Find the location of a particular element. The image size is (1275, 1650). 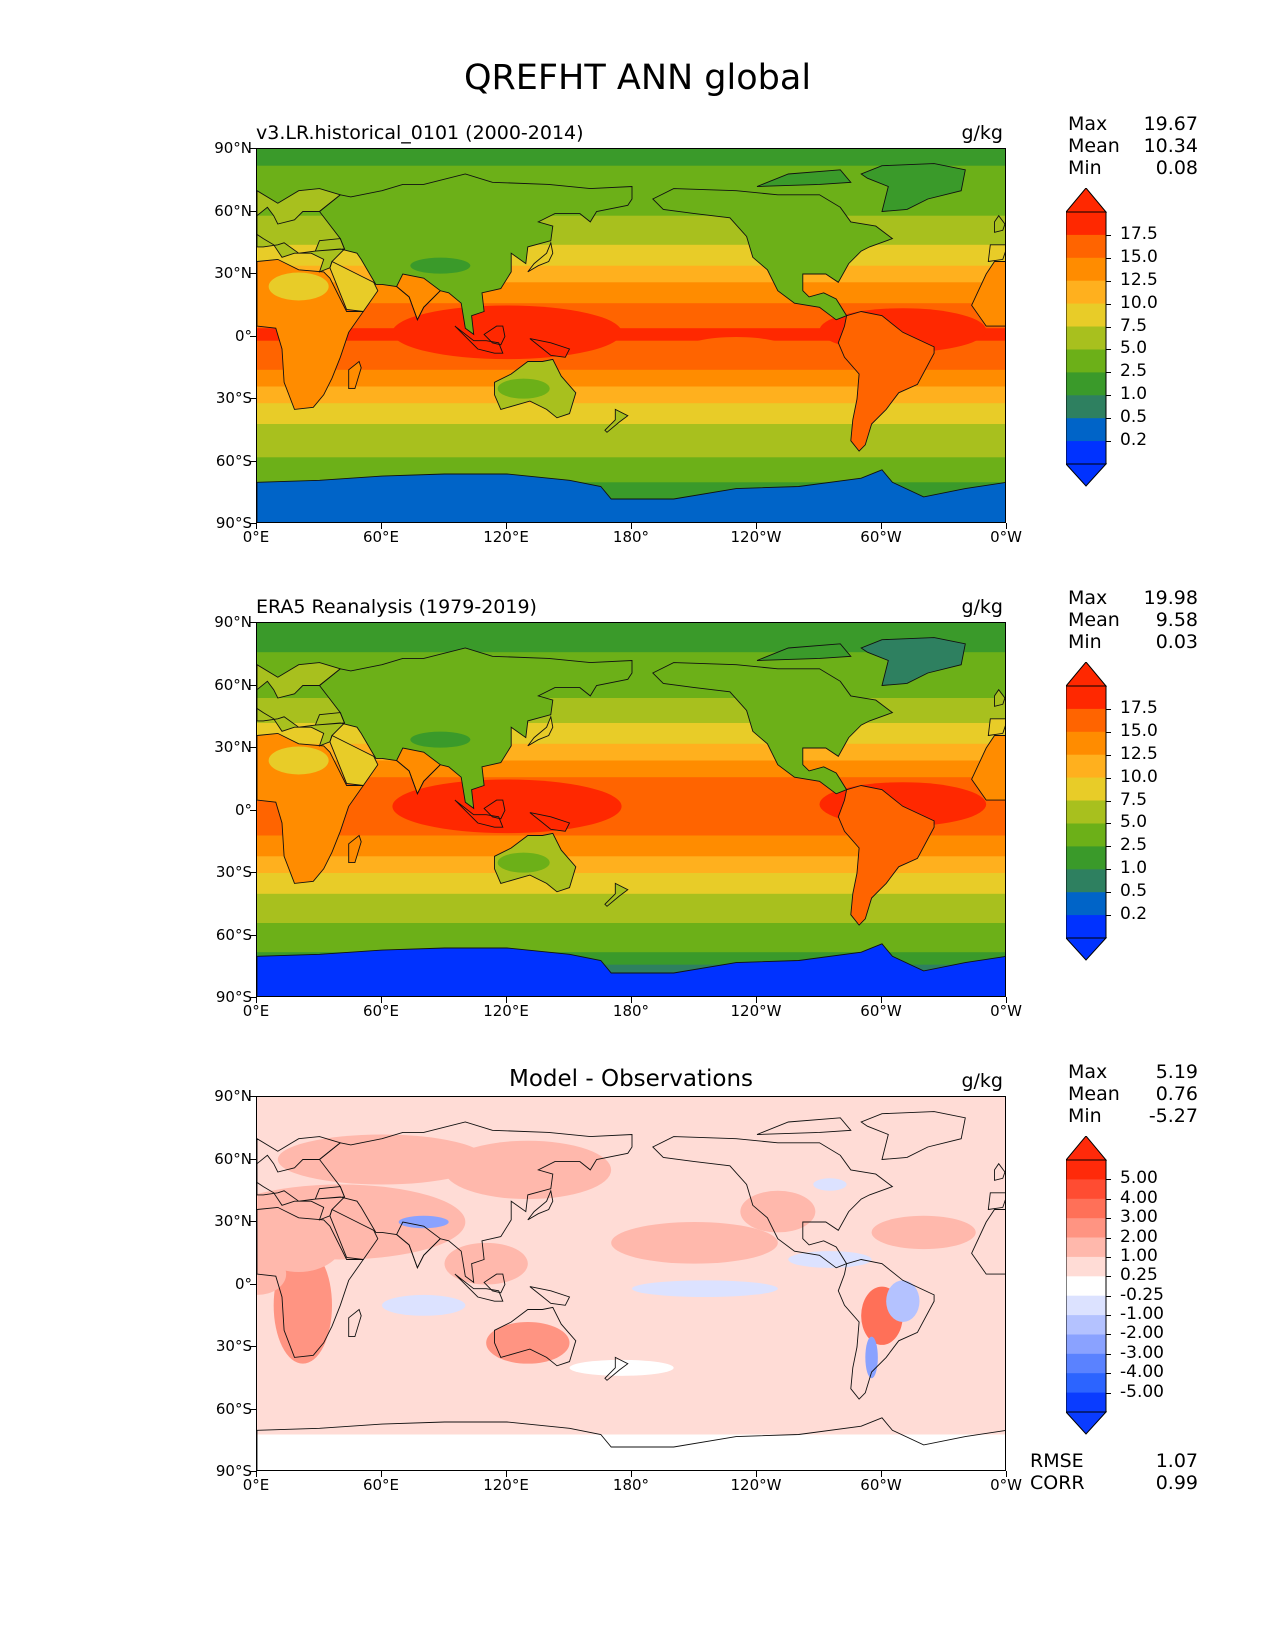

panel-units: g/kg is located at coordinates (982, 607).